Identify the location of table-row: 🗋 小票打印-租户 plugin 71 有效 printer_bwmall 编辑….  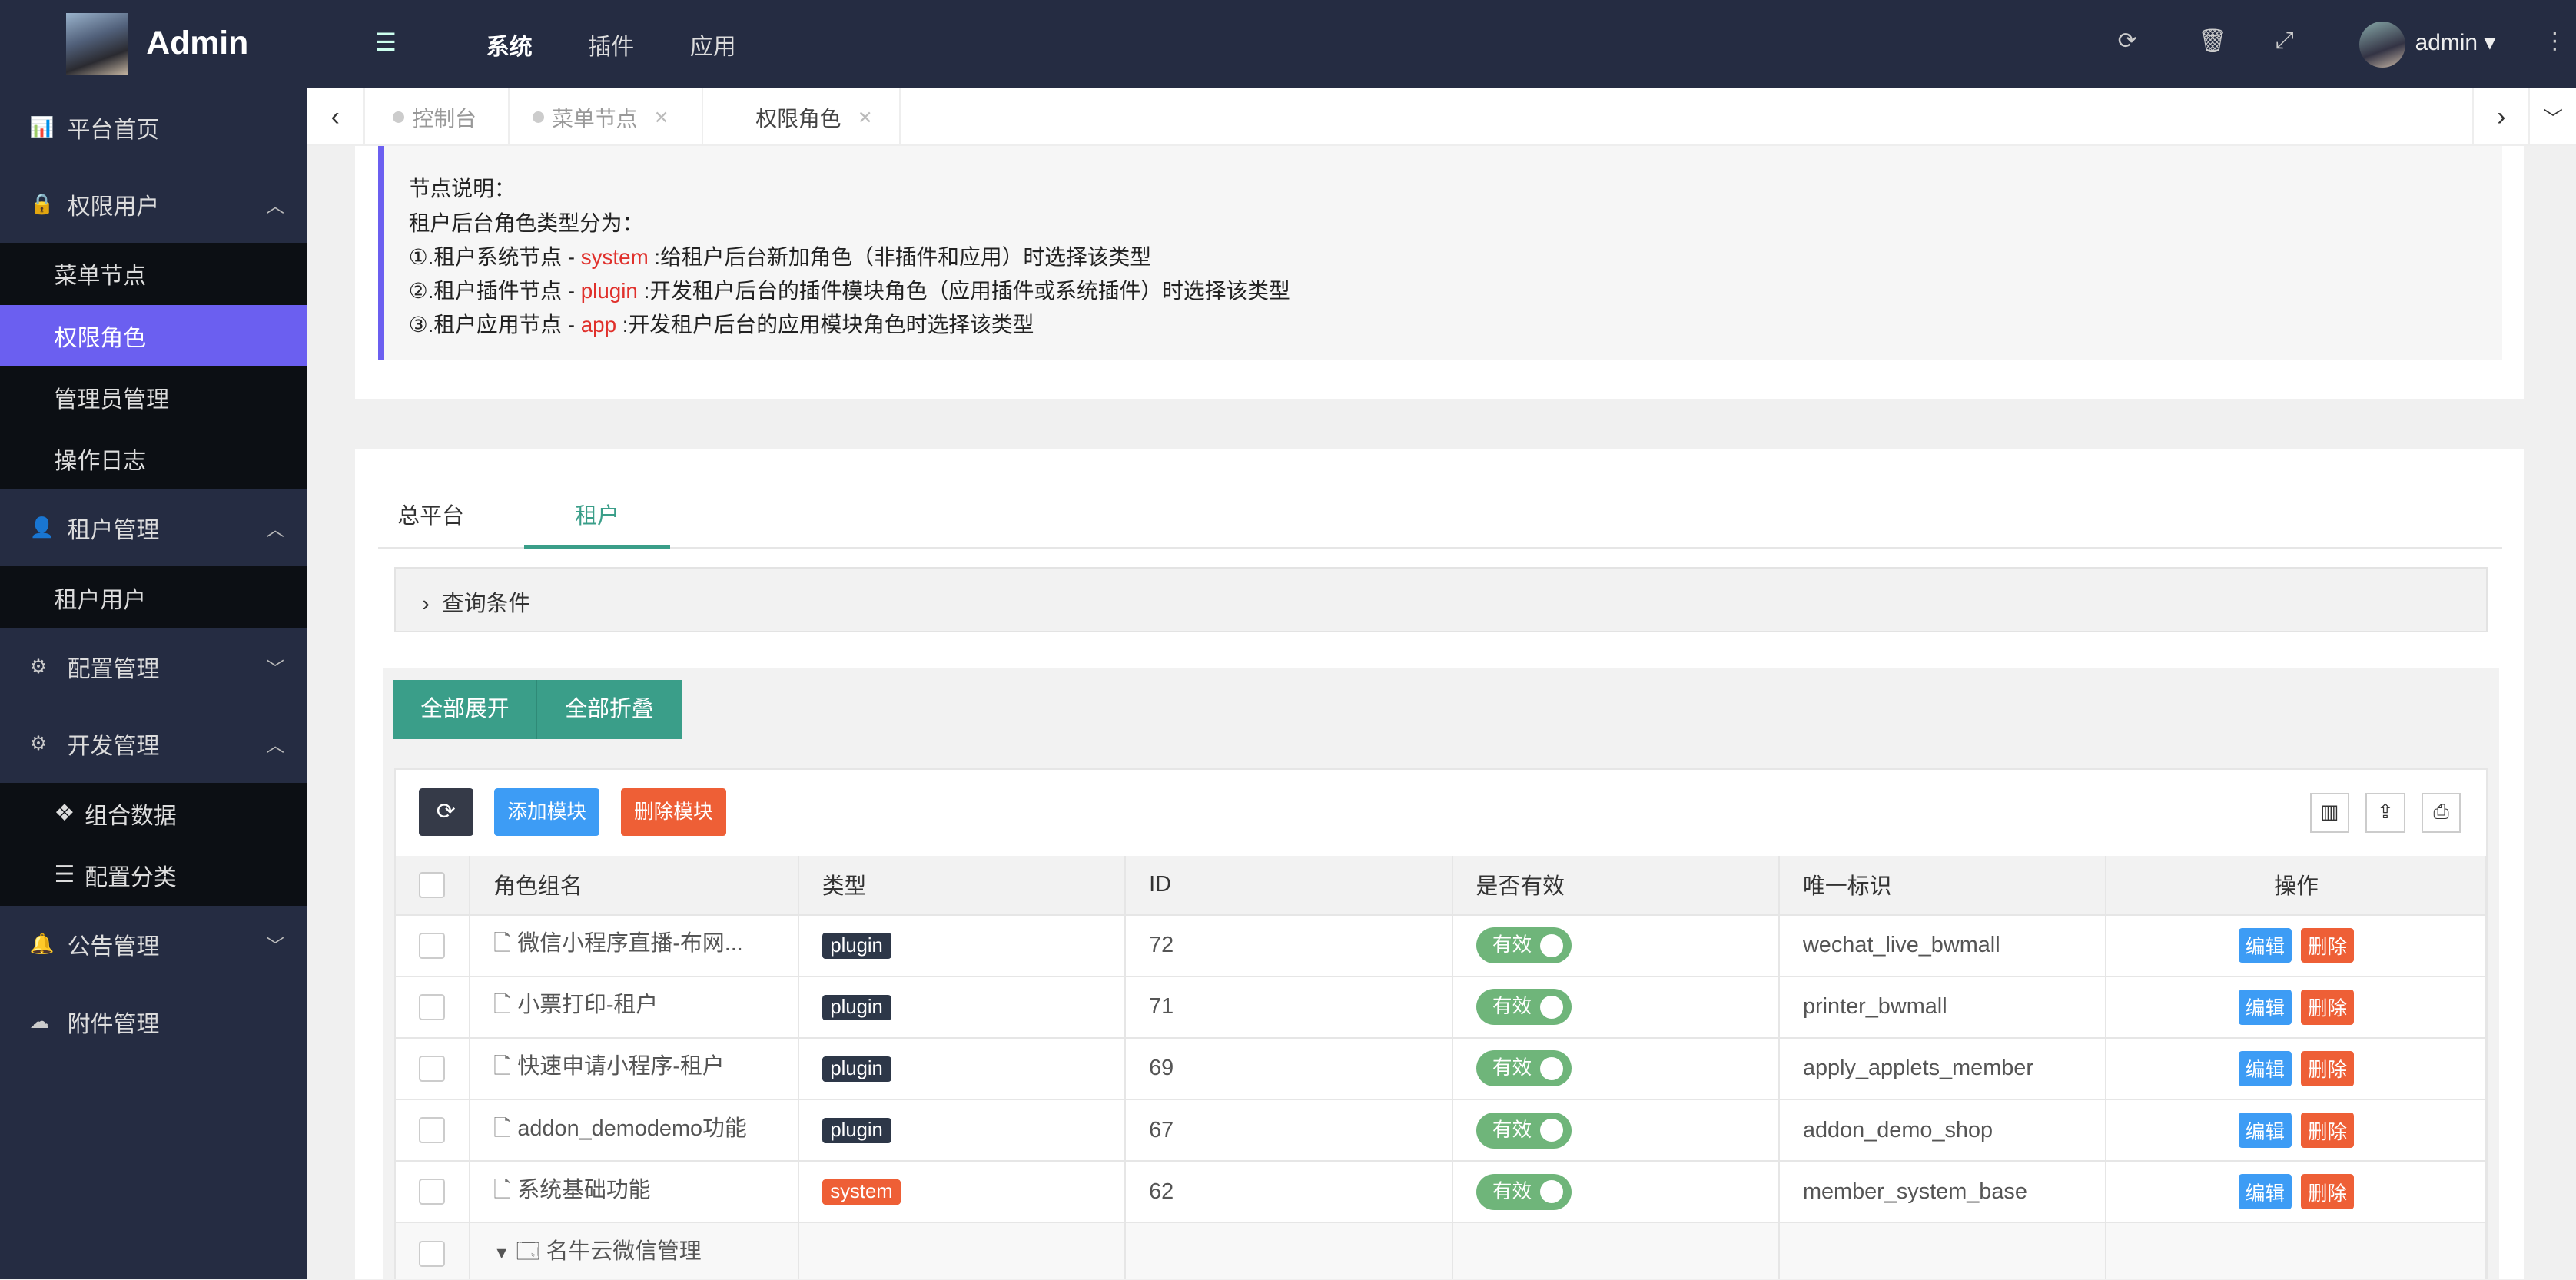
(1442, 1006).